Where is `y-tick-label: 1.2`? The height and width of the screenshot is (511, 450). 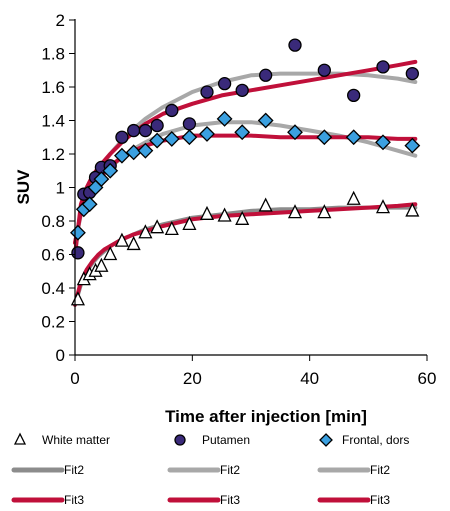 y-tick-label: 1.2 is located at coordinates (53, 154).